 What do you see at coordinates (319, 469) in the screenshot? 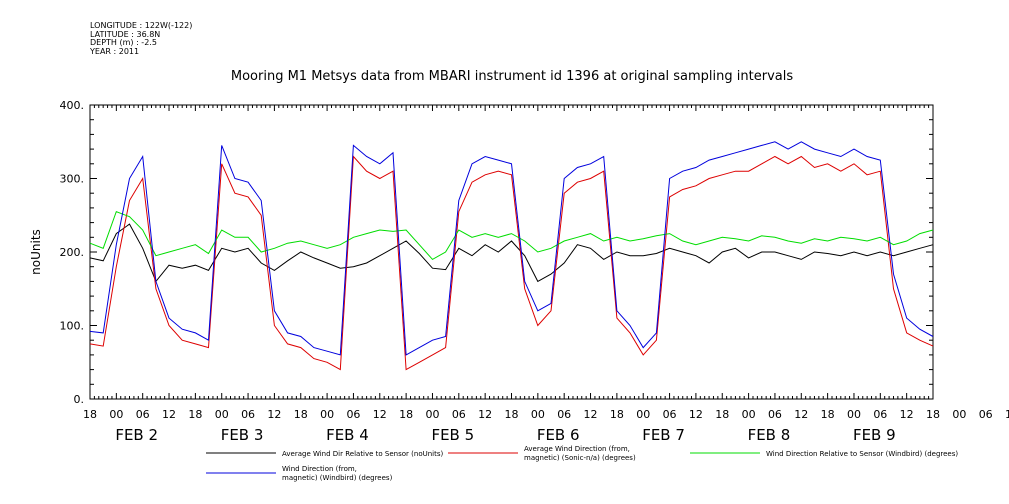
I see `legend-label-blue-line1: Wind Direction (from,` at bounding box center [319, 469].